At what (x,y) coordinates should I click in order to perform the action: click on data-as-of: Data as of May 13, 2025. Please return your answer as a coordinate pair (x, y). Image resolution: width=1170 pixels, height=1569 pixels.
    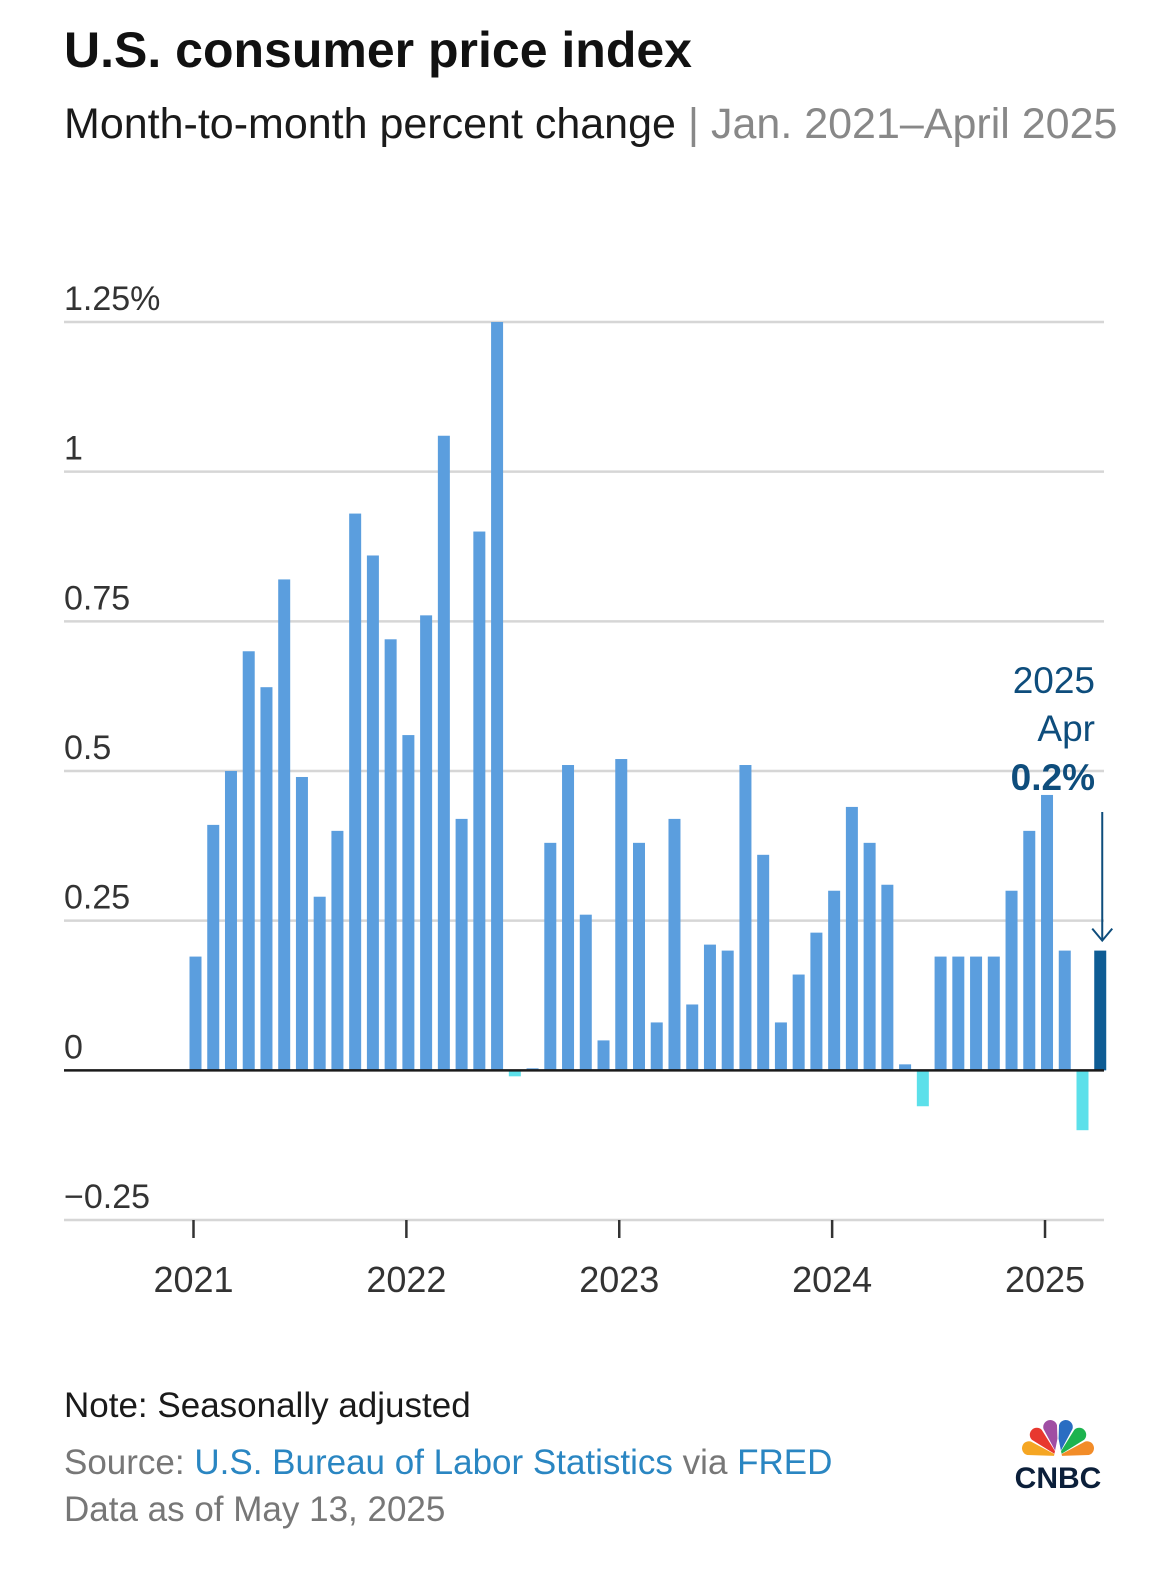
    Looking at the image, I should click on (255, 1509).